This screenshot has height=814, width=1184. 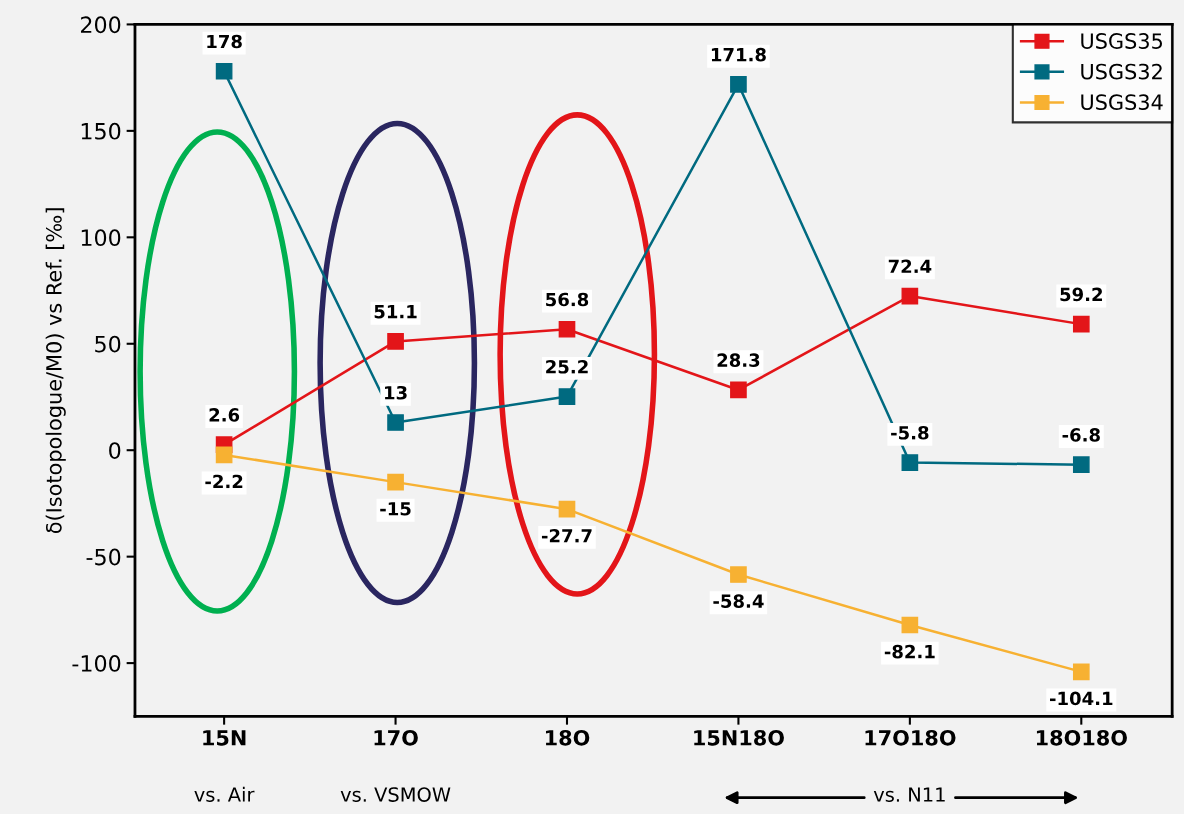 What do you see at coordinates (567, 737) in the screenshot?
I see `x-tick-label: 18O` at bounding box center [567, 737].